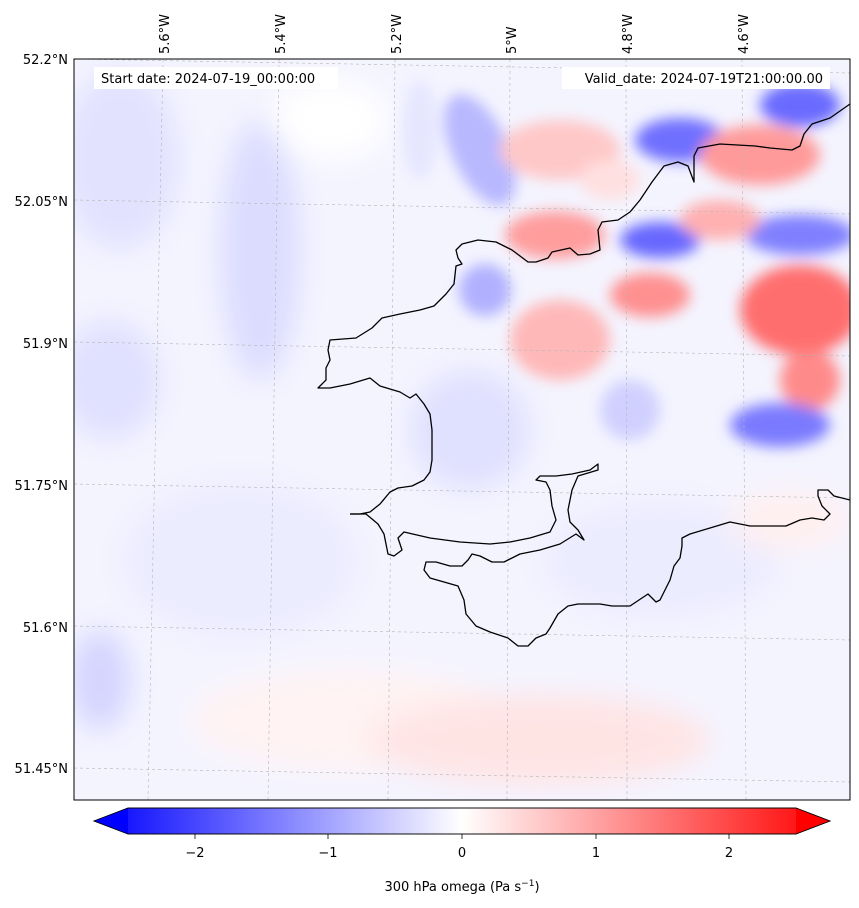 Image resolution: width=859 pixels, height=908 pixels. I want to click on lon-label-3: 5°W, so click(512, 40).